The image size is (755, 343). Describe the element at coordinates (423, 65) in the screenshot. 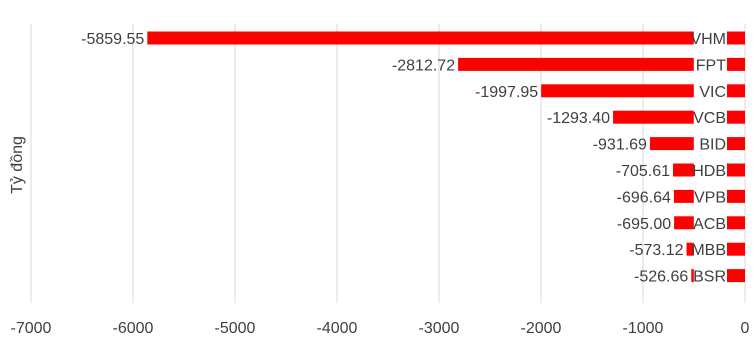

I see `data-label: -2812.72` at that location.